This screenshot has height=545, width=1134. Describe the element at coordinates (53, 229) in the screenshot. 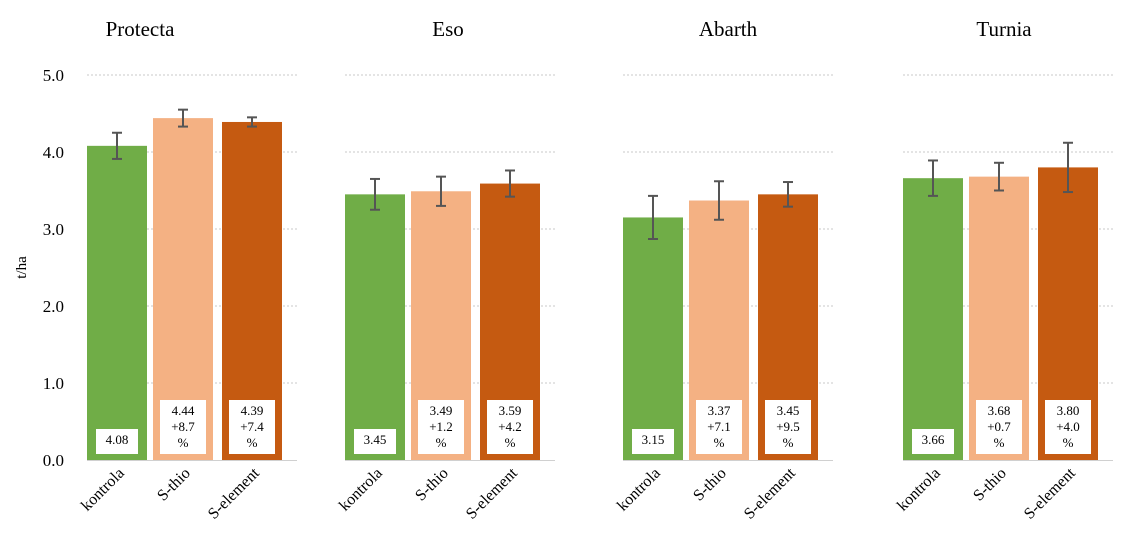

I see `y-tick-label: 3.0` at that location.